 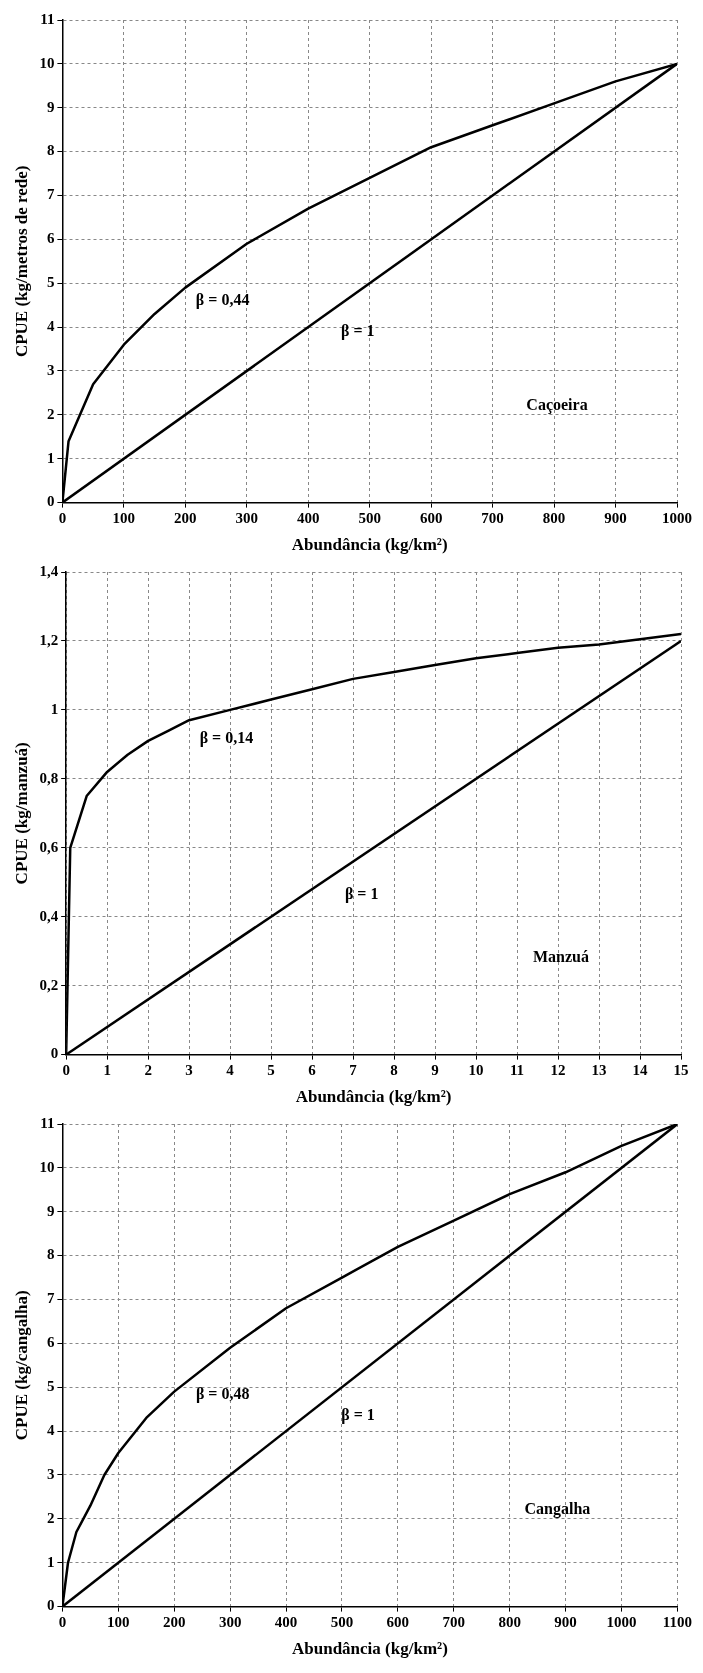 What do you see at coordinates (640, 1070) in the screenshot?
I see `x-tick-label: 14` at bounding box center [640, 1070].